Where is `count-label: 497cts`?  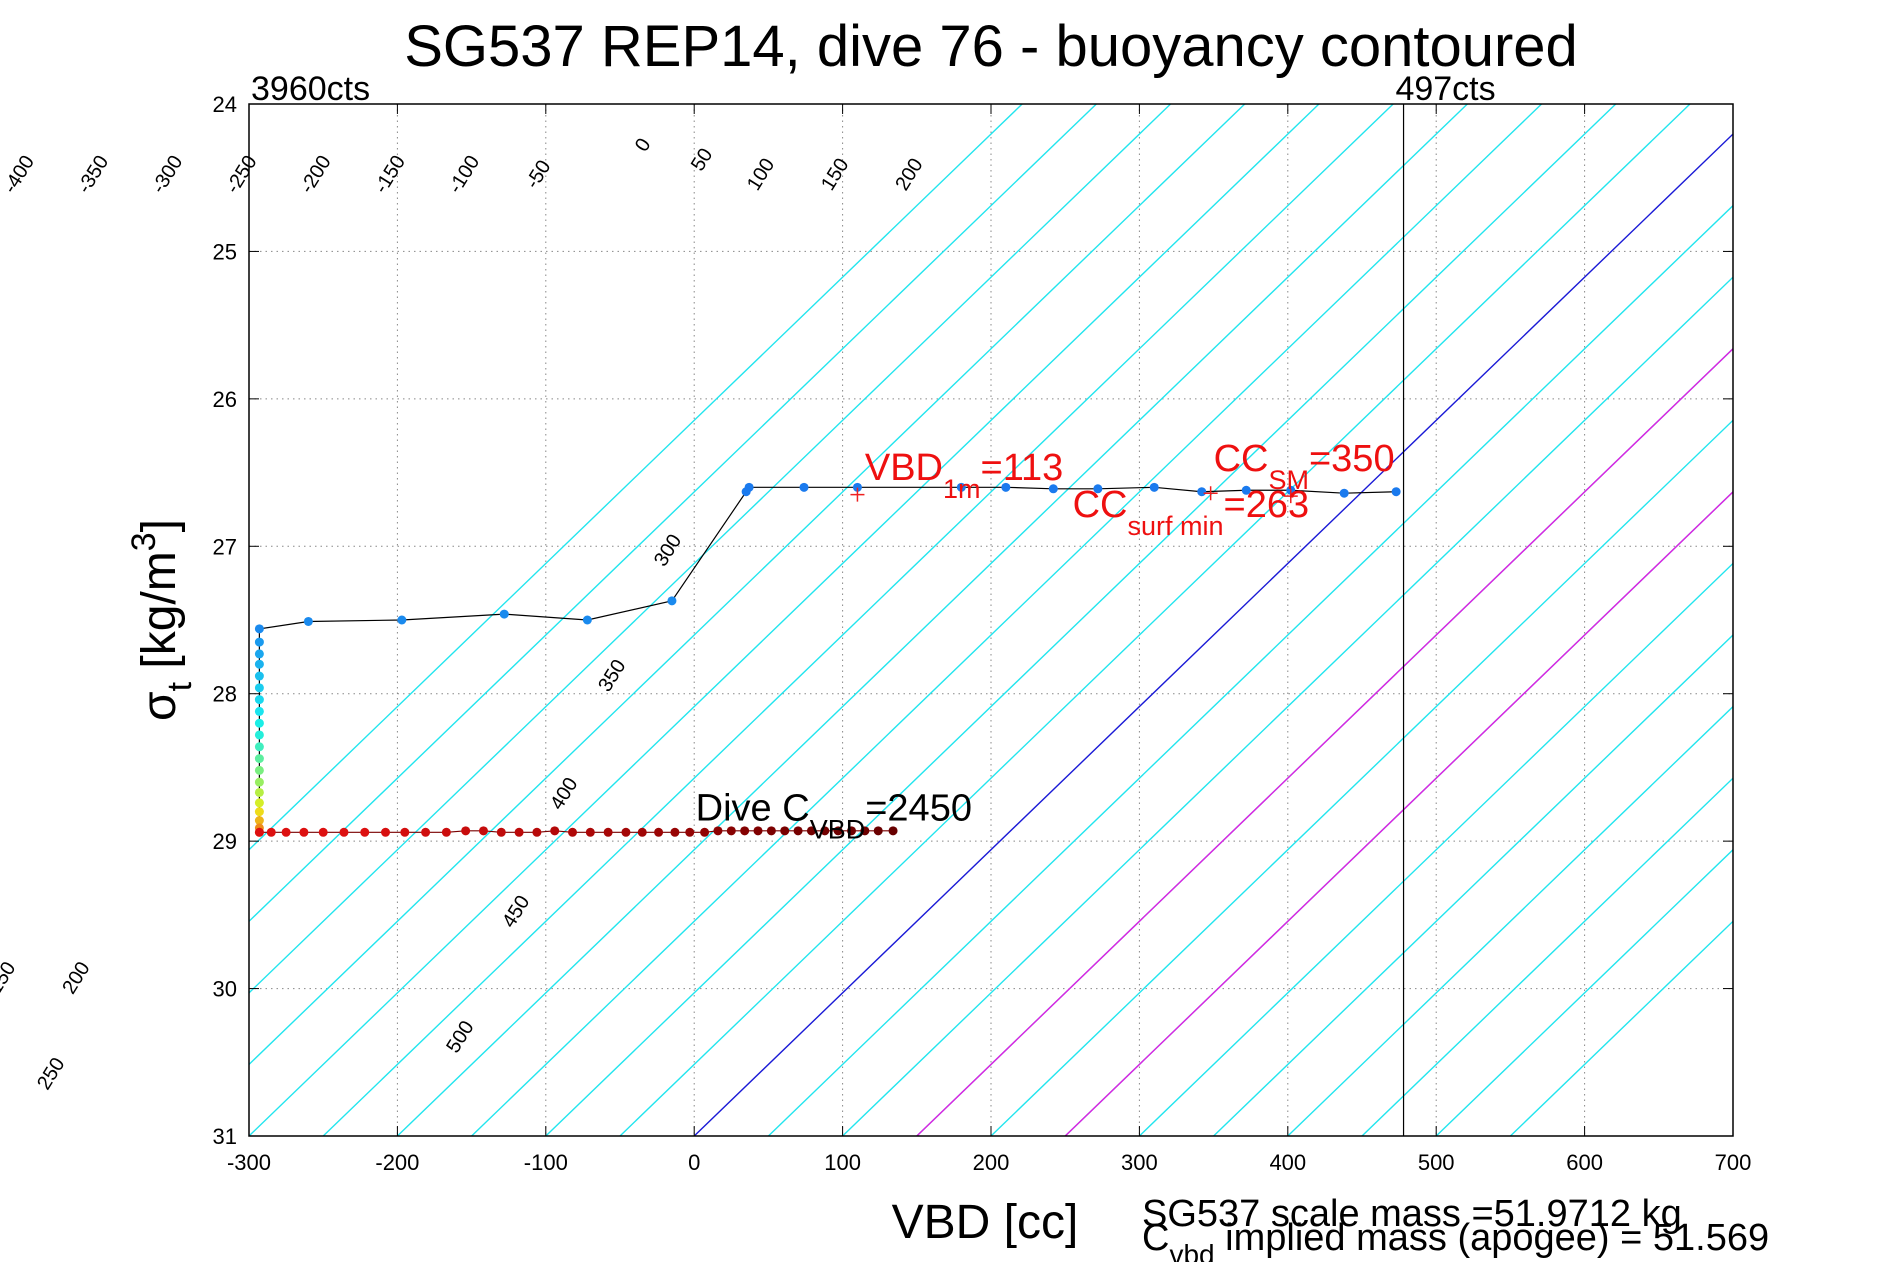
count-label: 497cts is located at coordinates (1445, 89).